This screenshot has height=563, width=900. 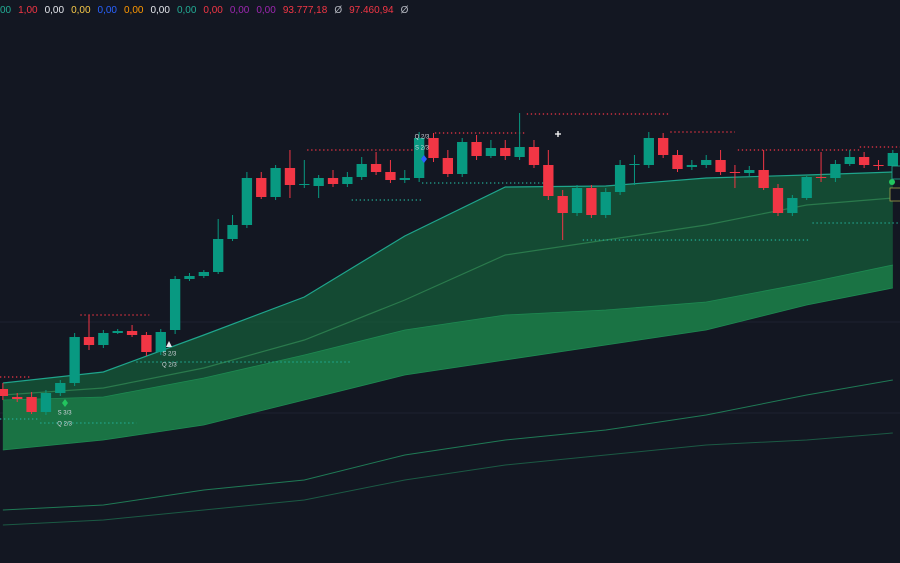 I want to click on signal-label: S 3/3, so click(x=65, y=414).